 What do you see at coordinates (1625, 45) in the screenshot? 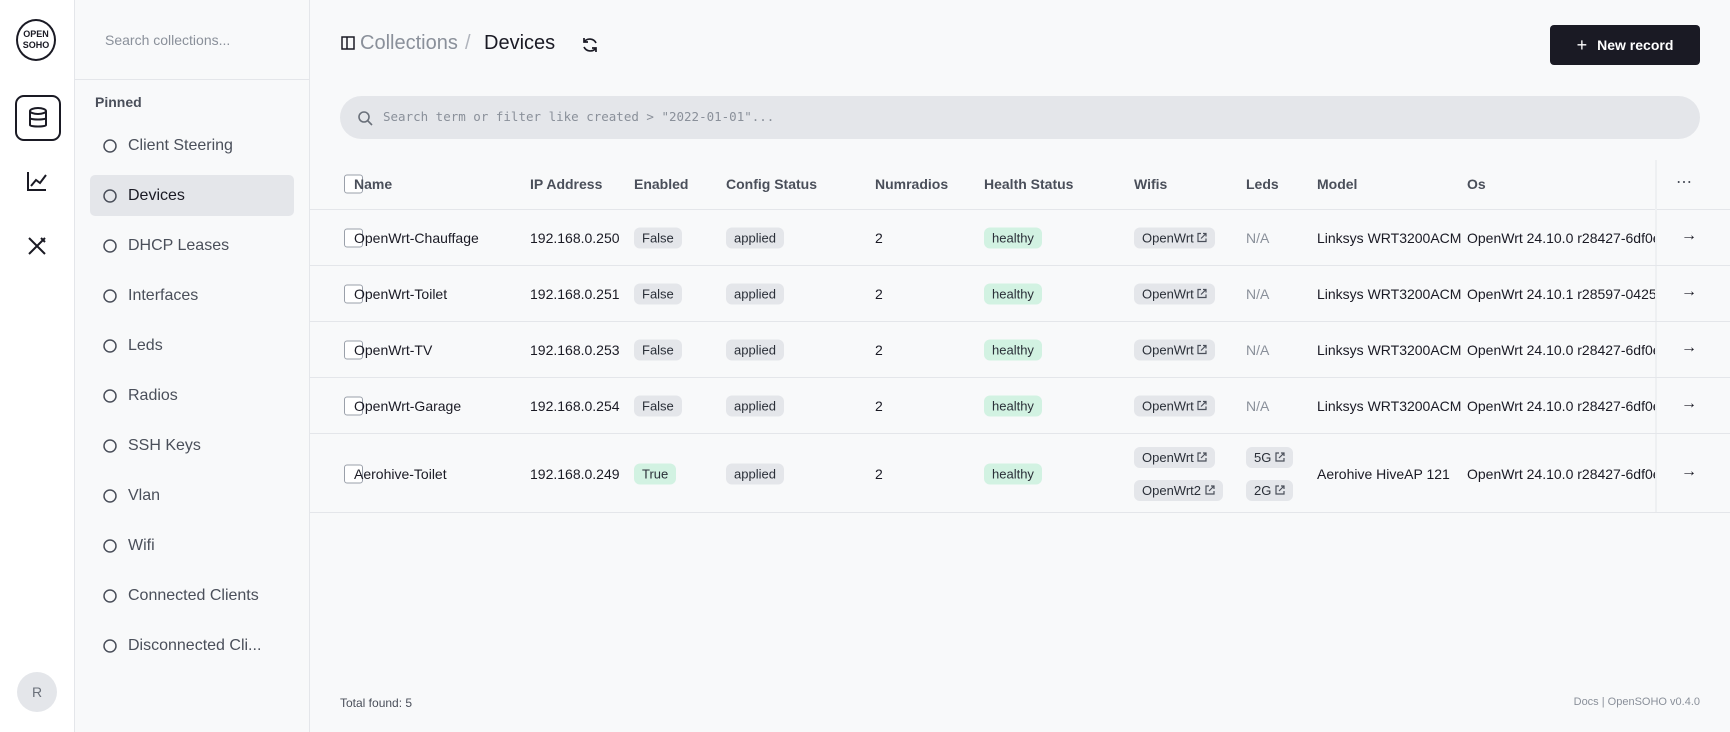
I see `new-record-button: + New record` at bounding box center [1625, 45].